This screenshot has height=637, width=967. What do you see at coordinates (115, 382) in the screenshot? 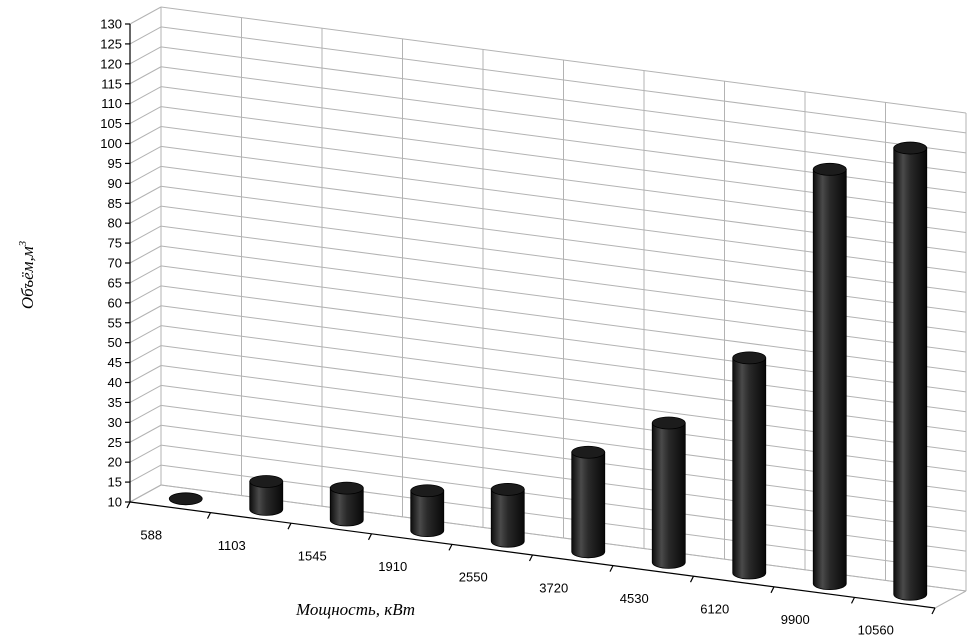
I see `y-tick-label: 40` at bounding box center [115, 382].